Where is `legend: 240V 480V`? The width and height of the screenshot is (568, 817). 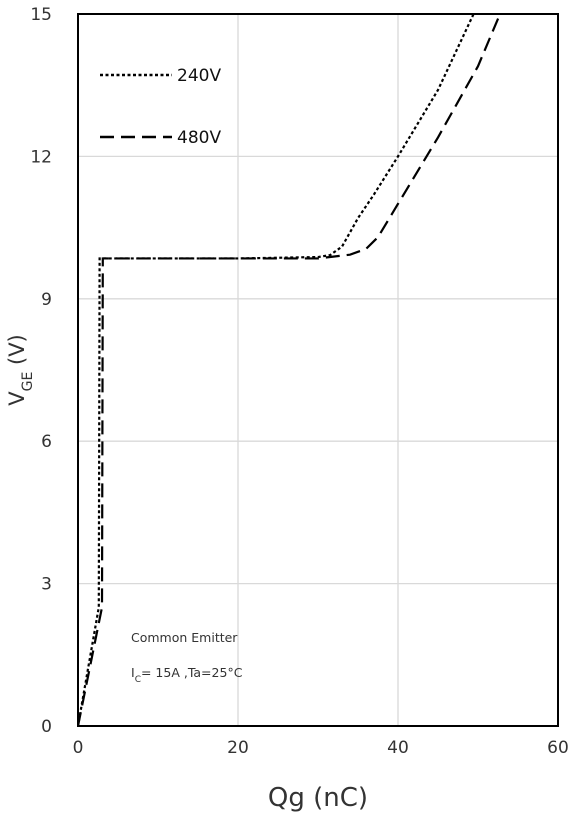 legend: 240V 480V is located at coordinates (160, 107).